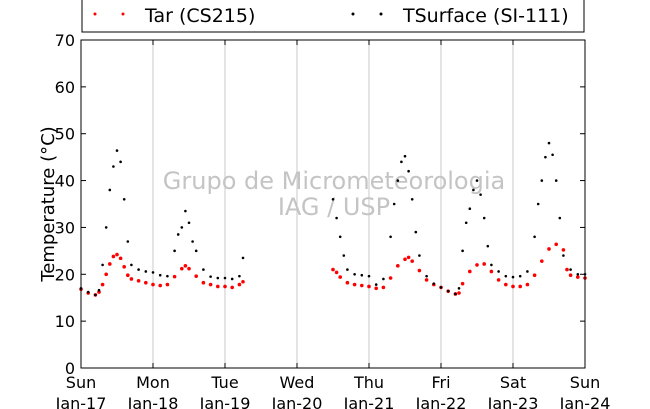  I want to click on x-tick-label-day: Sun, so click(585, 382).